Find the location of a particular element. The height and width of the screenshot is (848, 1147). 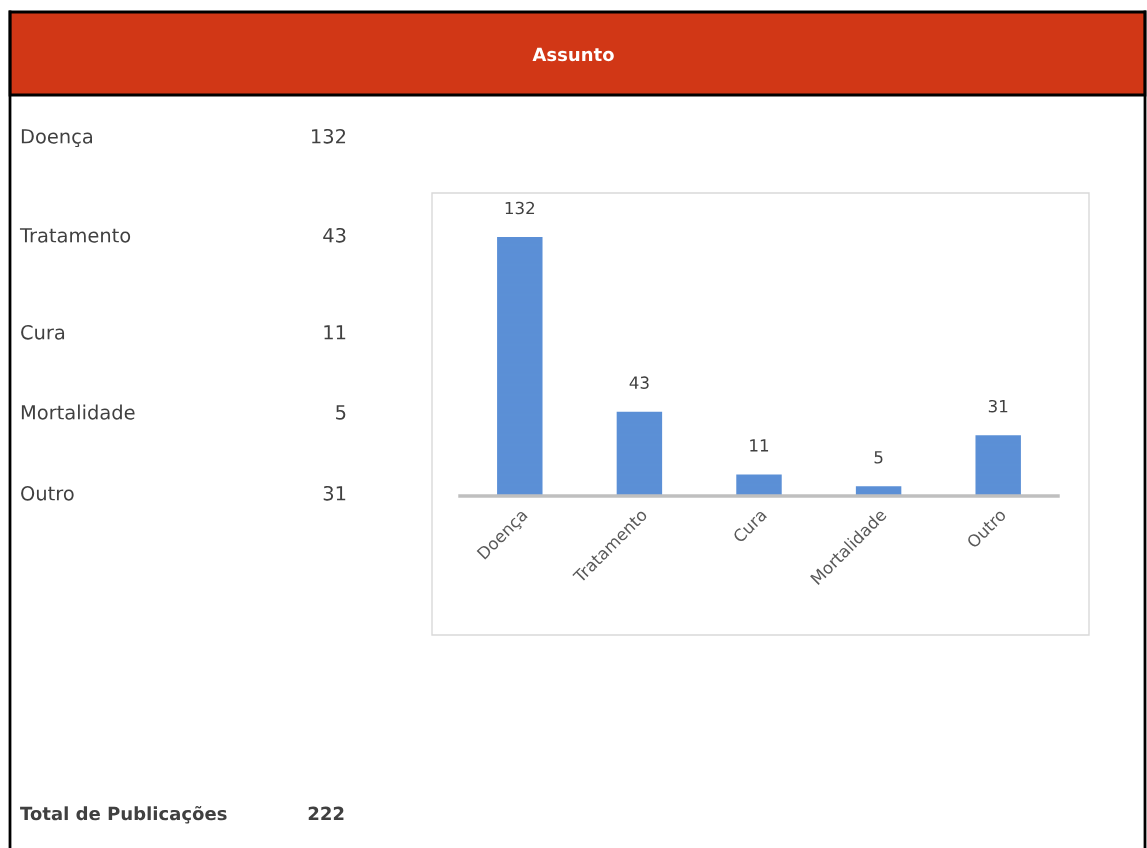

text: Assunto is located at coordinates (573, 54).